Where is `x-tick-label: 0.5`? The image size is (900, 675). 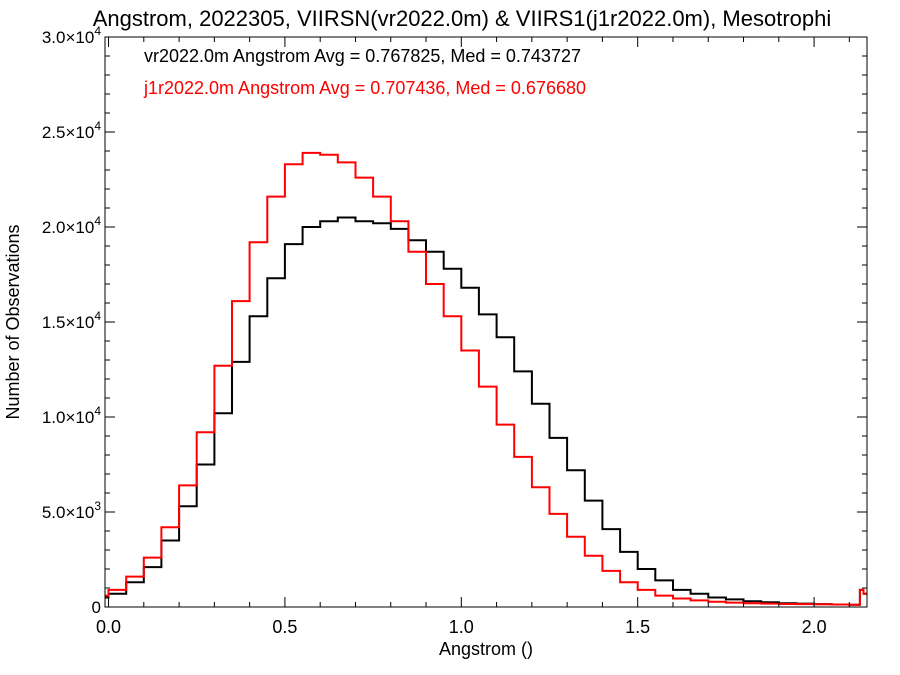
x-tick-label: 0.5 is located at coordinates (284, 627).